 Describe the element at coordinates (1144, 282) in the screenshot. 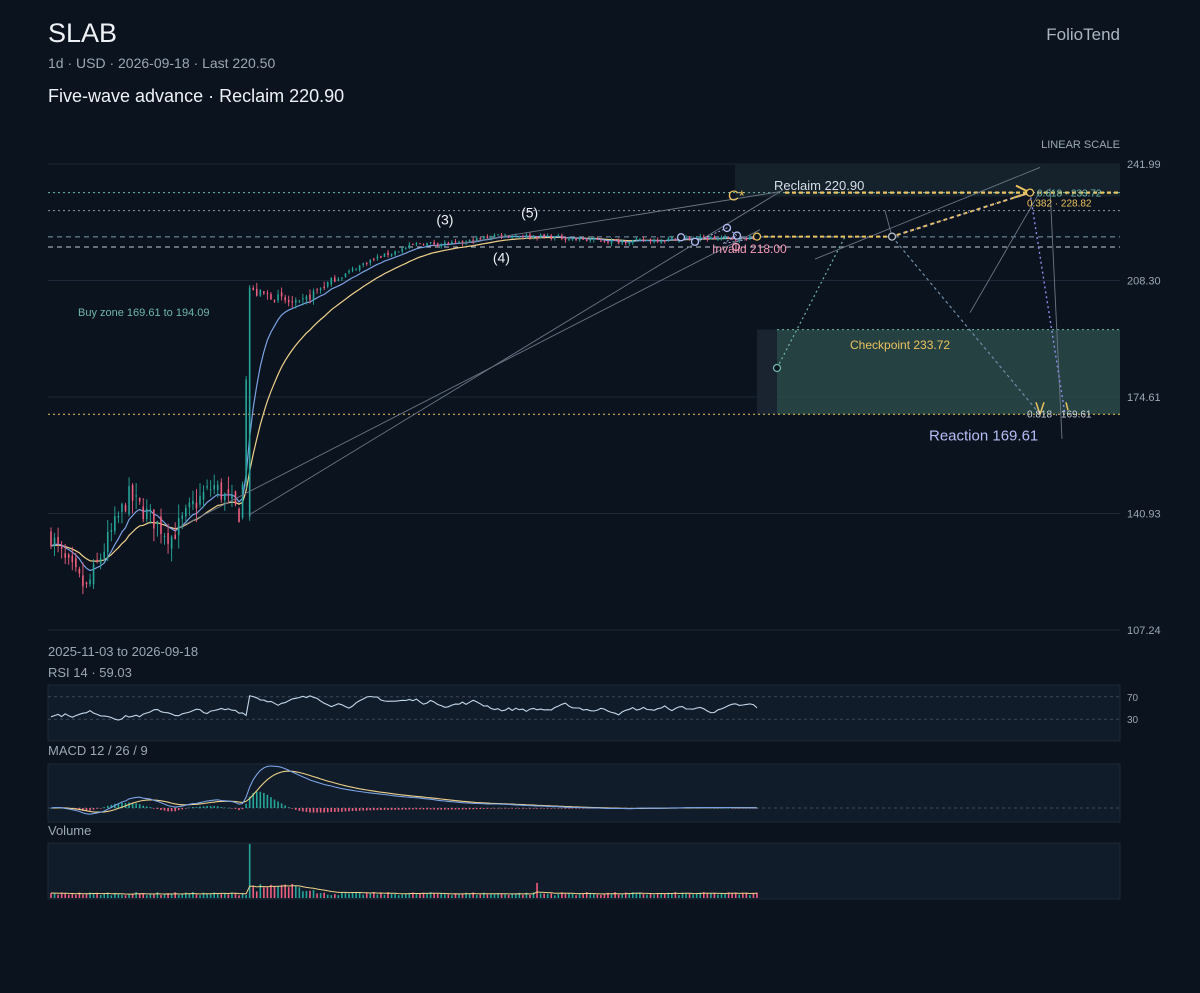

I see `price-tick-label: 208.30` at that location.